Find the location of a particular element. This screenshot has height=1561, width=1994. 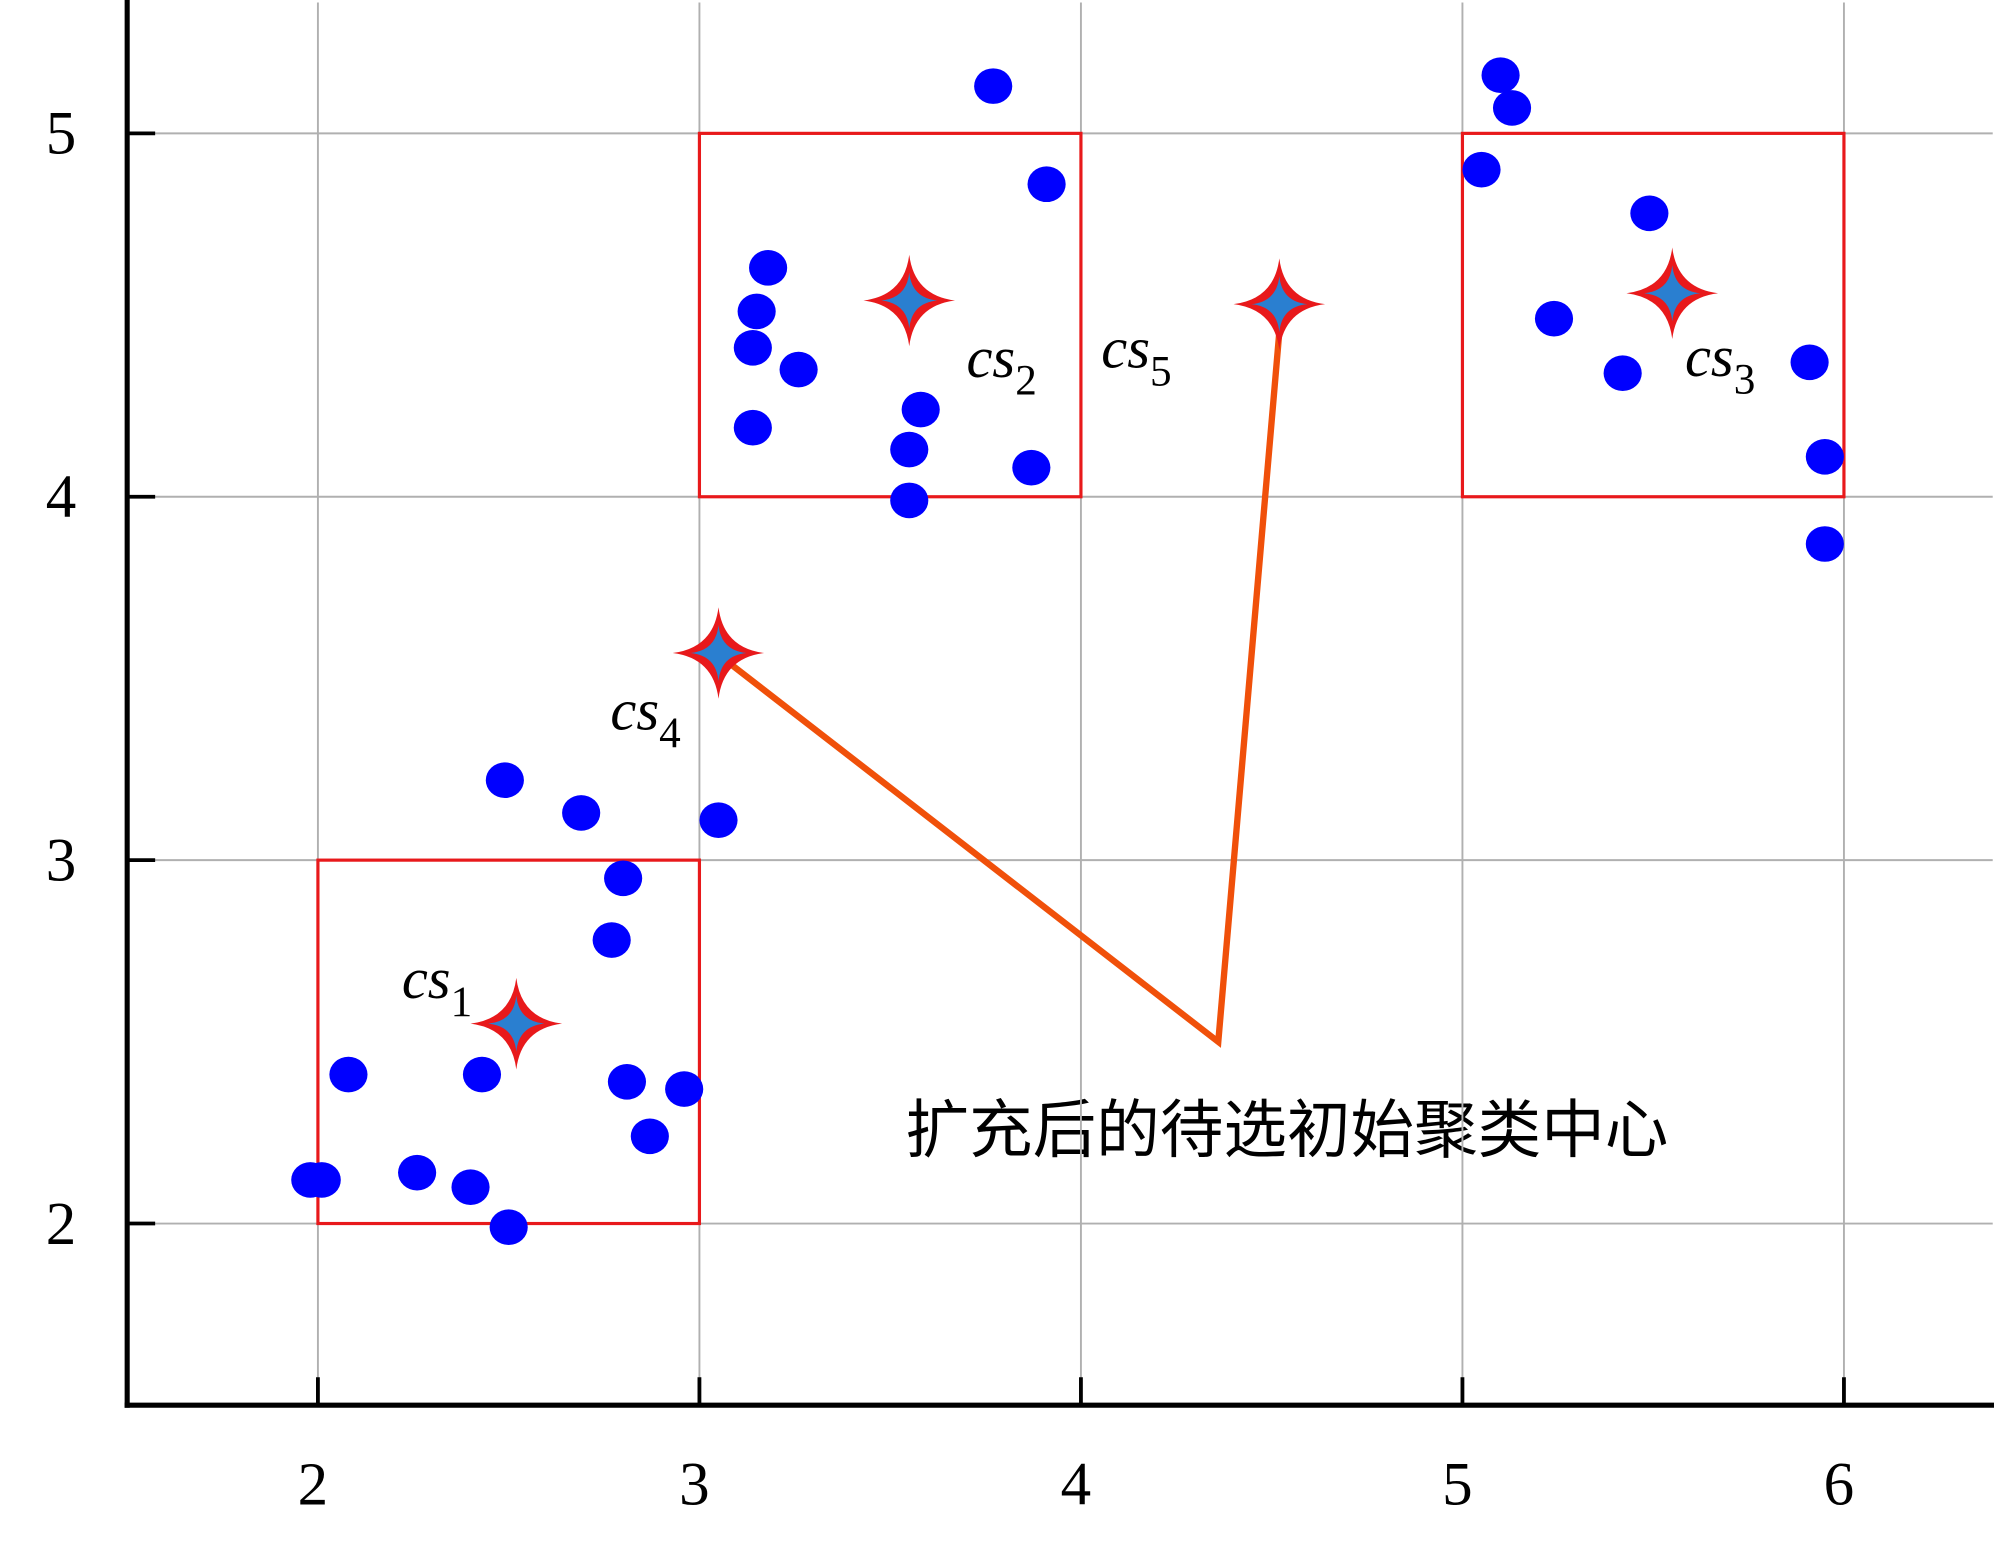

center-label-sub: 4 is located at coordinates (670, 733).